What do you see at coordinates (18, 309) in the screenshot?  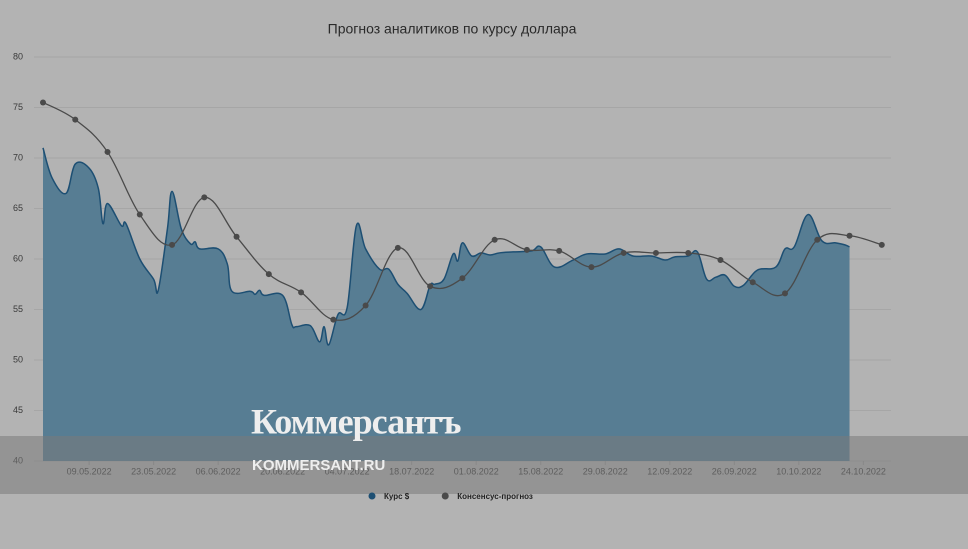 I see `y-tick-label: 55` at bounding box center [18, 309].